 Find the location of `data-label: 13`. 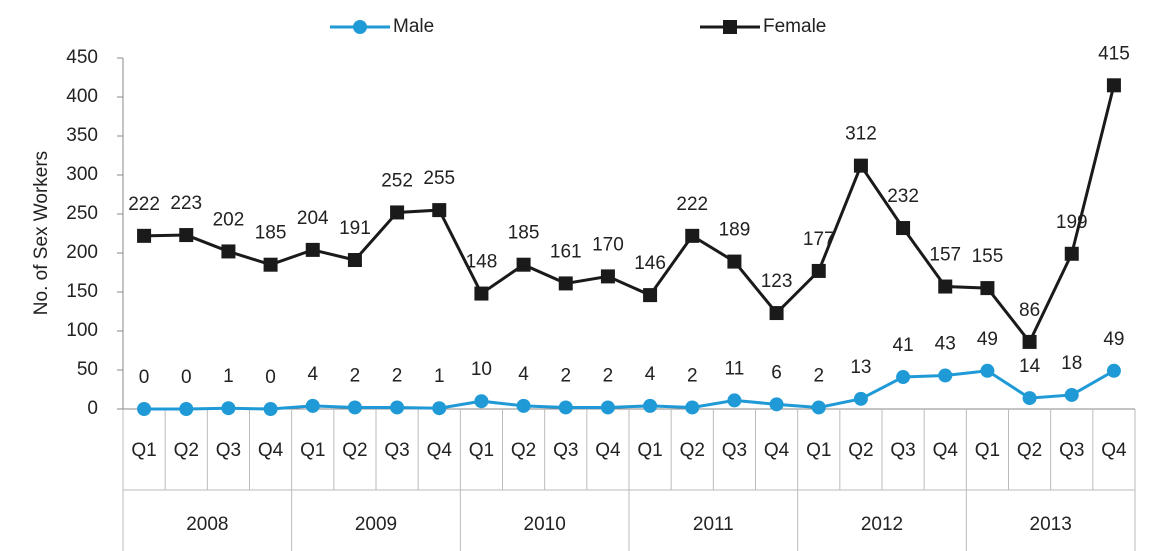

data-label: 13 is located at coordinates (860, 367).